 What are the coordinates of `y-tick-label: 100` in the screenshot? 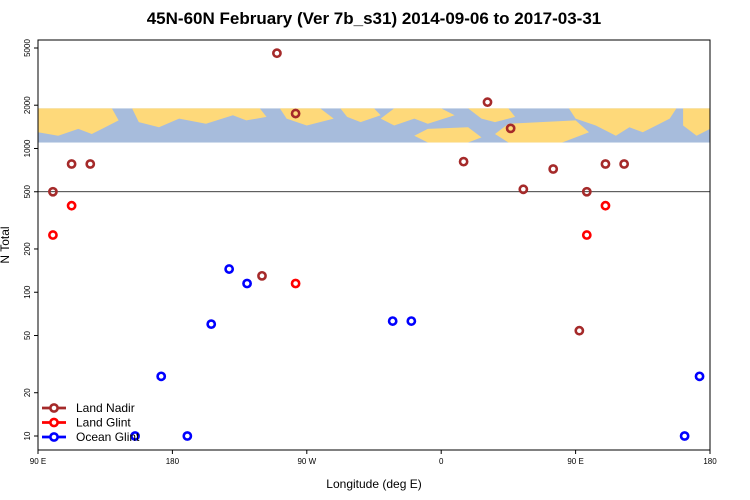 It's located at (27, 292).